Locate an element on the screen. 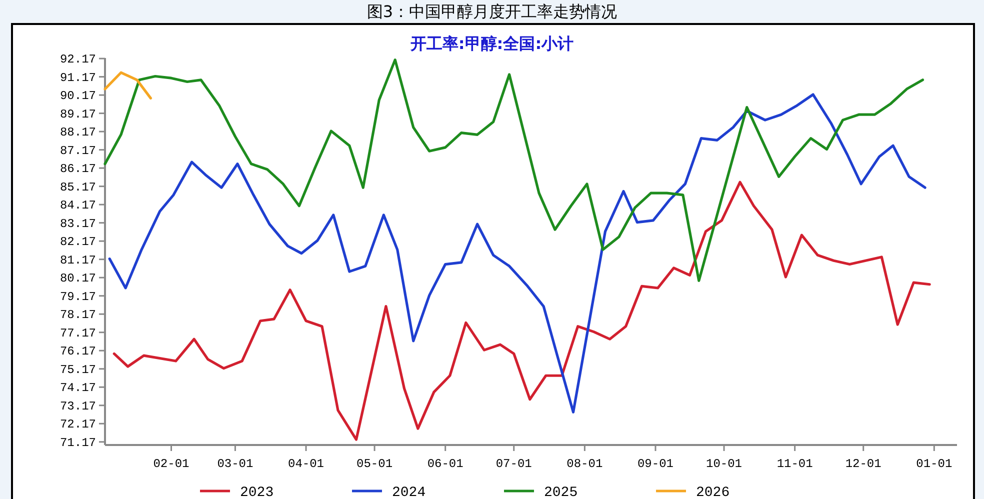 Image resolution: width=984 pixels, height=499 pixels. y-tick-label: 76.17 is located at coordinates (78, 351).